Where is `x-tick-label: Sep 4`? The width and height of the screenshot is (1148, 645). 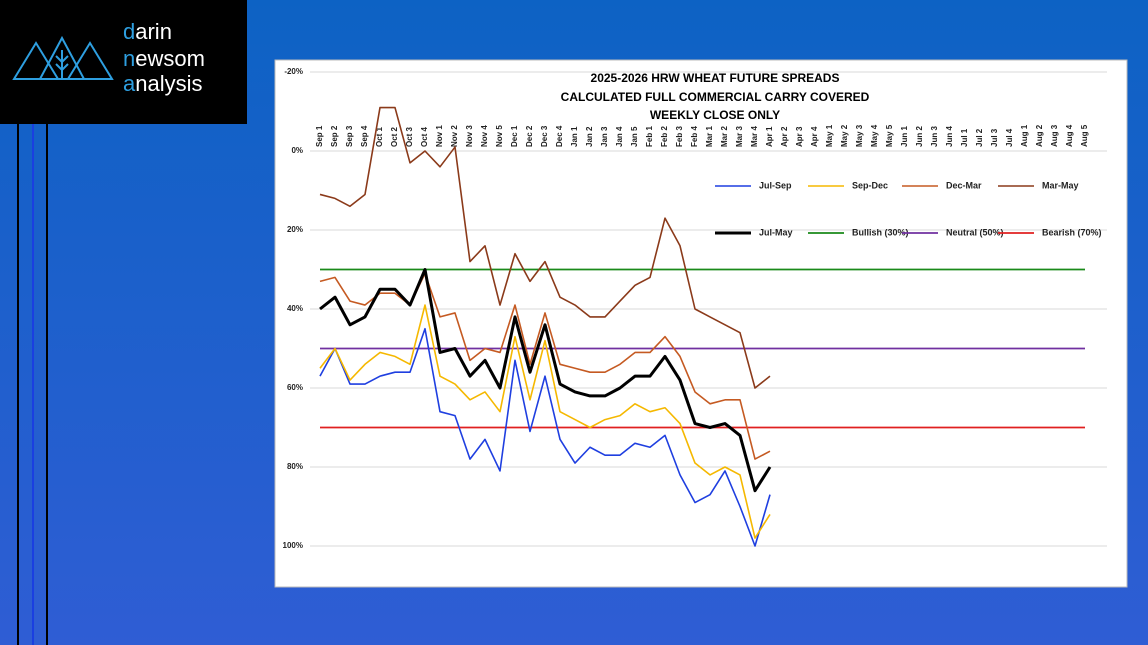 x-tick-label: Sep 4 is located at coordinates (364, 136).